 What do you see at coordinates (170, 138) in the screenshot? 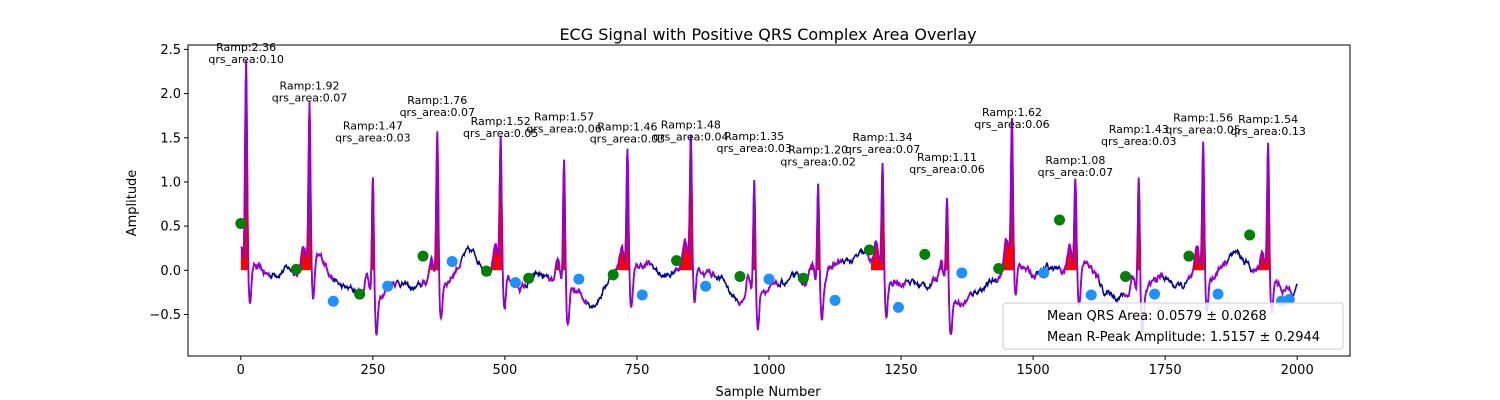
I see `y-tick-label: 1.5` at bounding box center [170, 138].